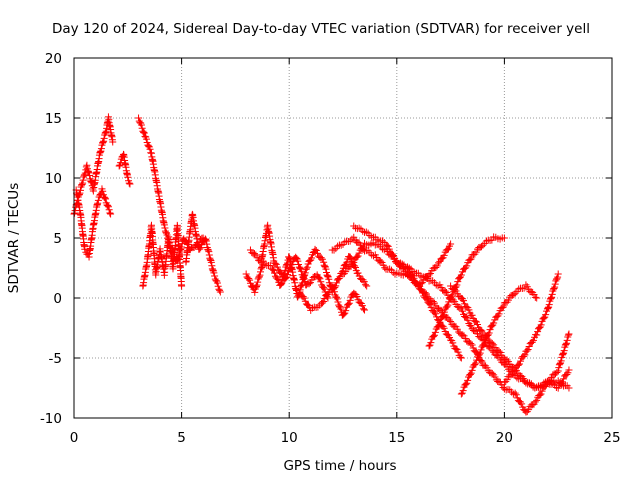 This screenshot has height=480, width=640. I want to click on x-tick-label: 15, so click(396, 438).